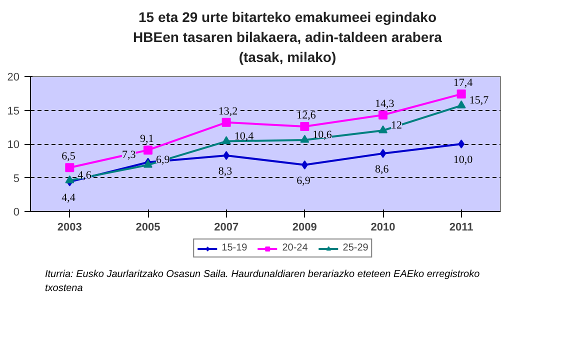  Describe the element at coordinates (16, 178) in the screenshot. I see `y-tick-label: 5` at that location.